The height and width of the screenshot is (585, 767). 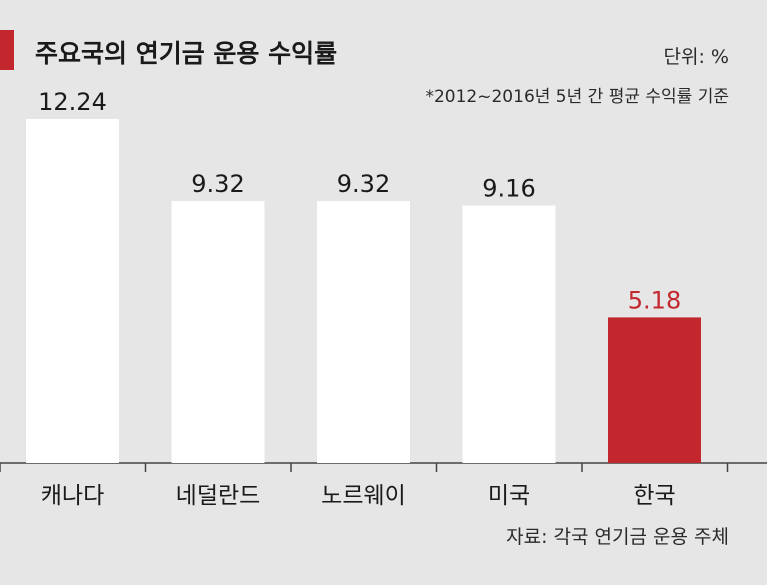 What do you see at coordinates (218, 496) in the screenshot?
I see `category-label: 네덜란드` at bounding box center [218, 496].